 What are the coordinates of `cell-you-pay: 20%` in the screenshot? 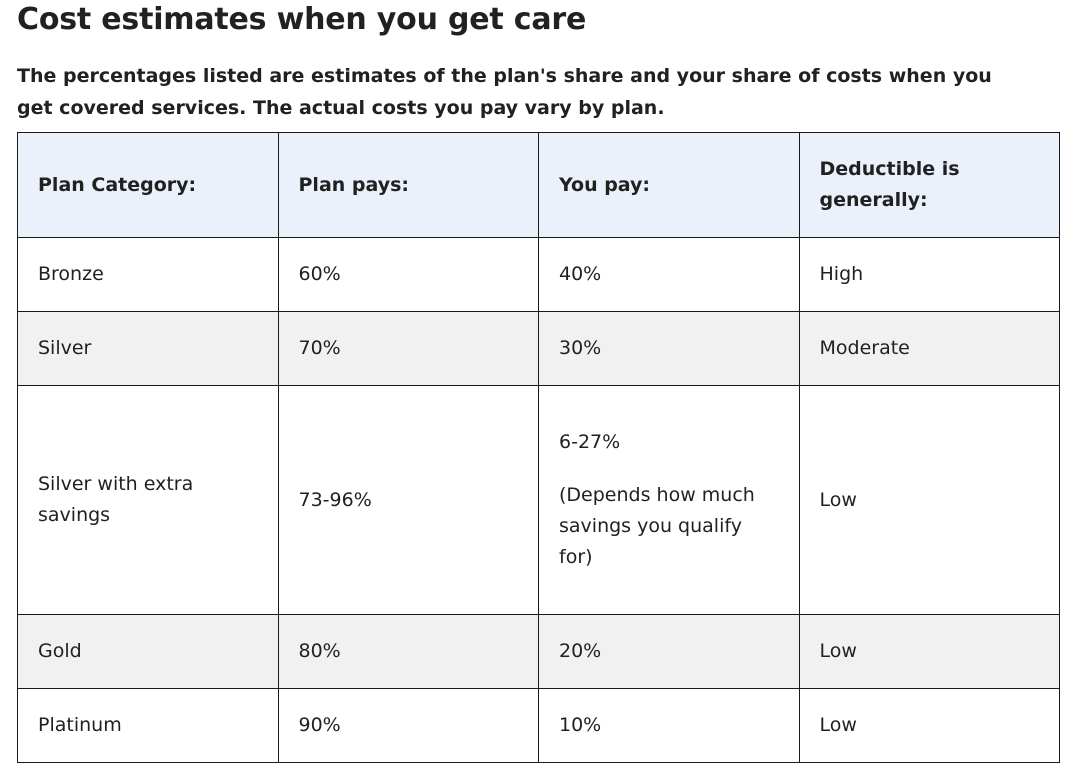 It's located at (669, 651).